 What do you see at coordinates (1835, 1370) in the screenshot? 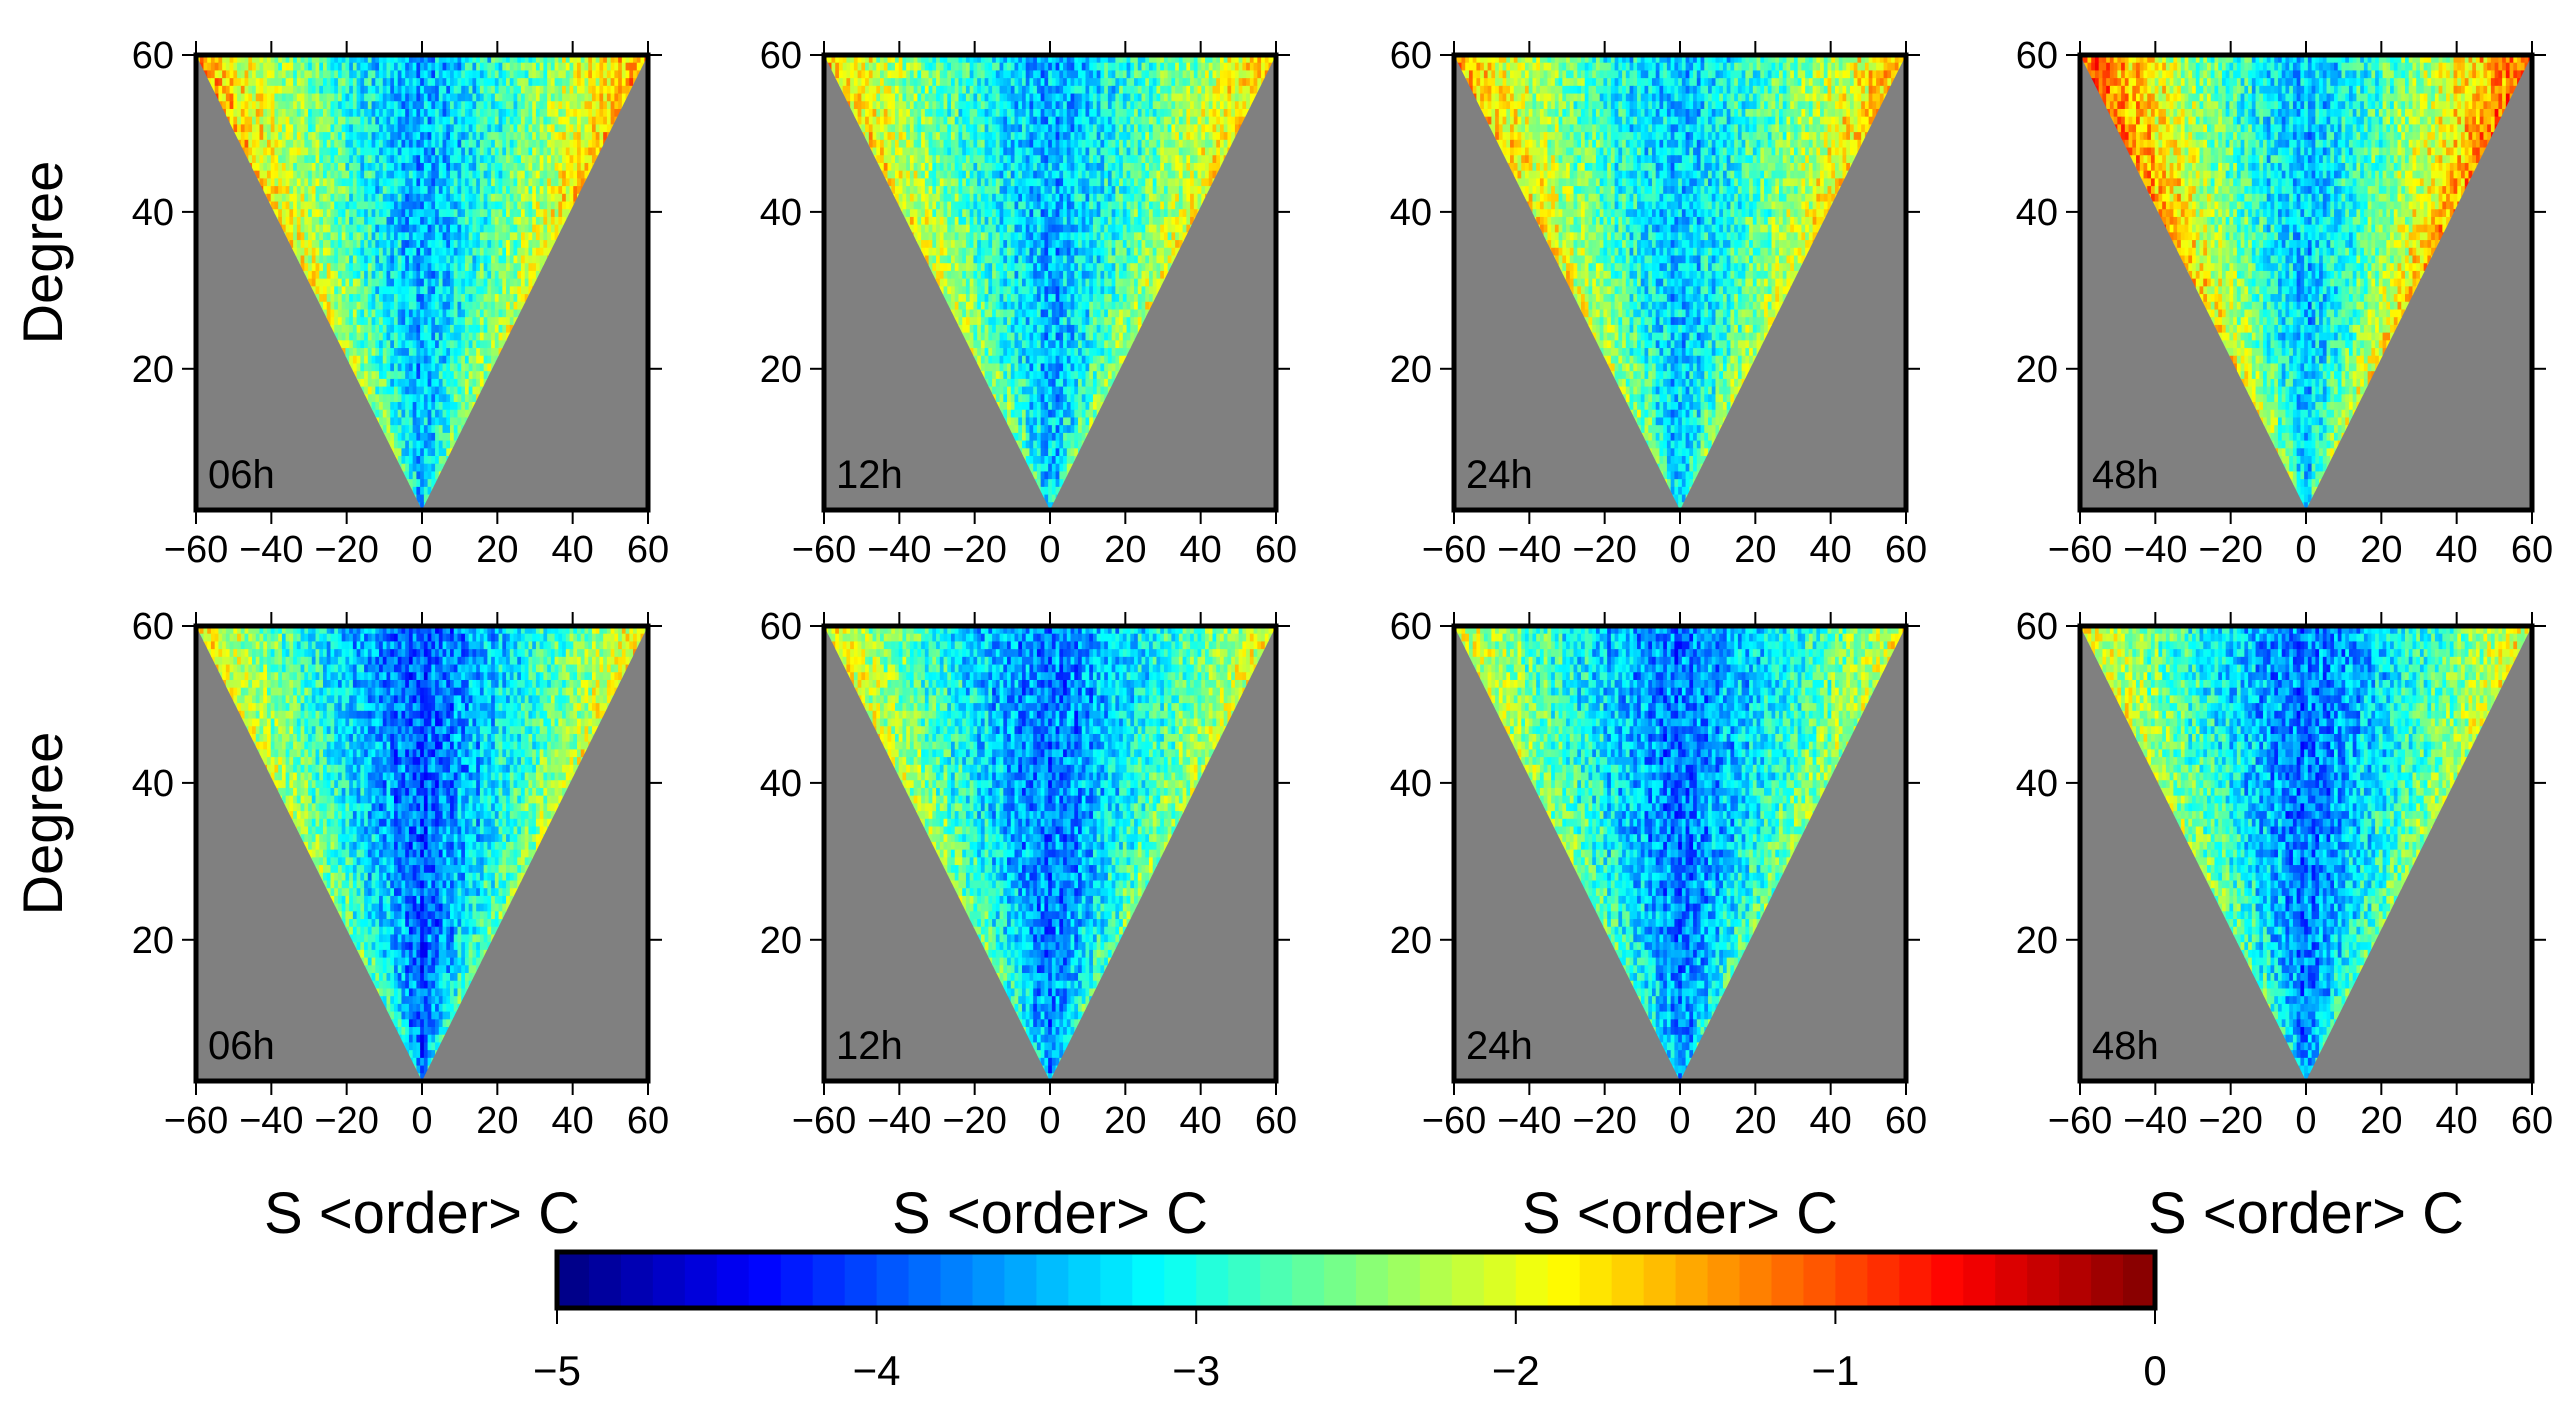
I see `colorbar-tick-label: −1` at bounding box center [1835, 1370].